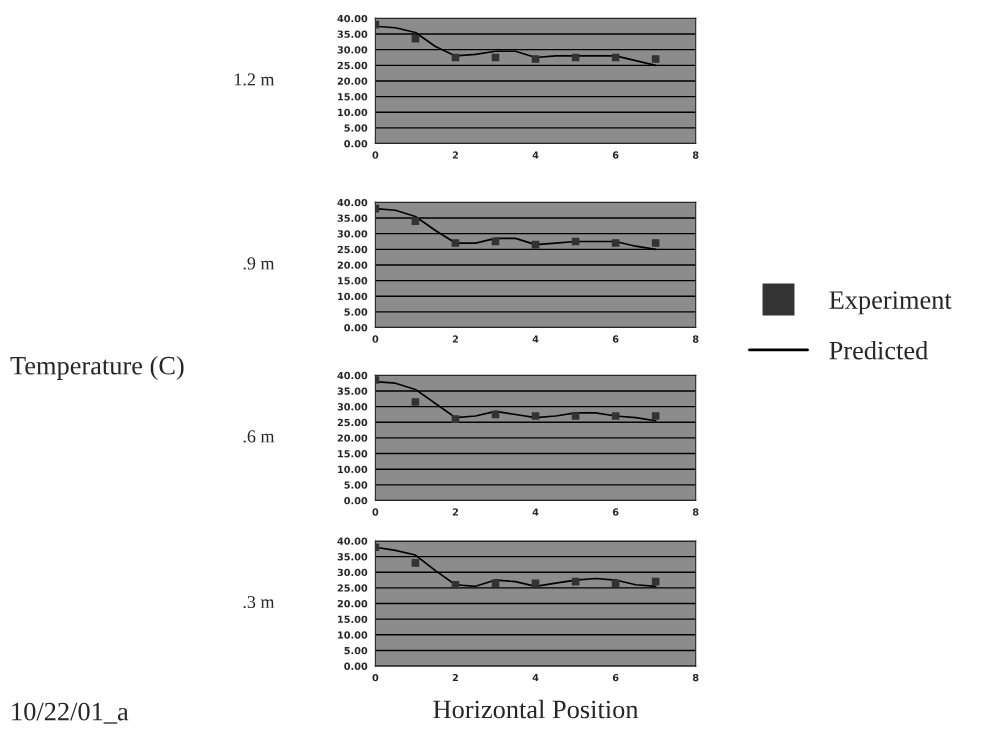  What do you see at coordinates (97, 368) in the screenshot?
I see `text: Temperature (C)` at bounding box center [97, 368].